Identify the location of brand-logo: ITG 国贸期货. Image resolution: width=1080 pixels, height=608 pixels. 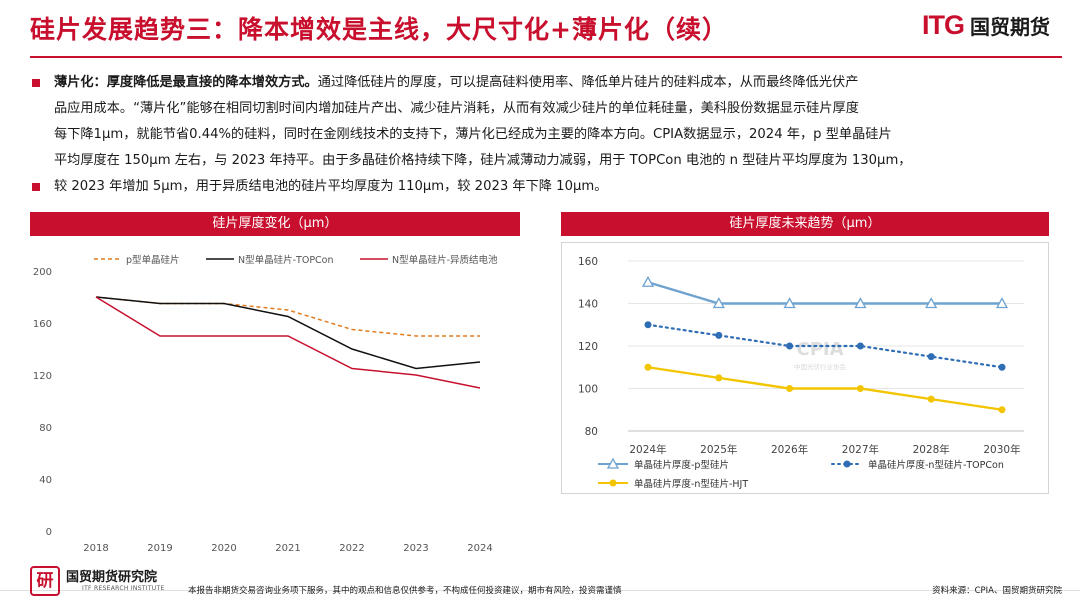
(986, 25).